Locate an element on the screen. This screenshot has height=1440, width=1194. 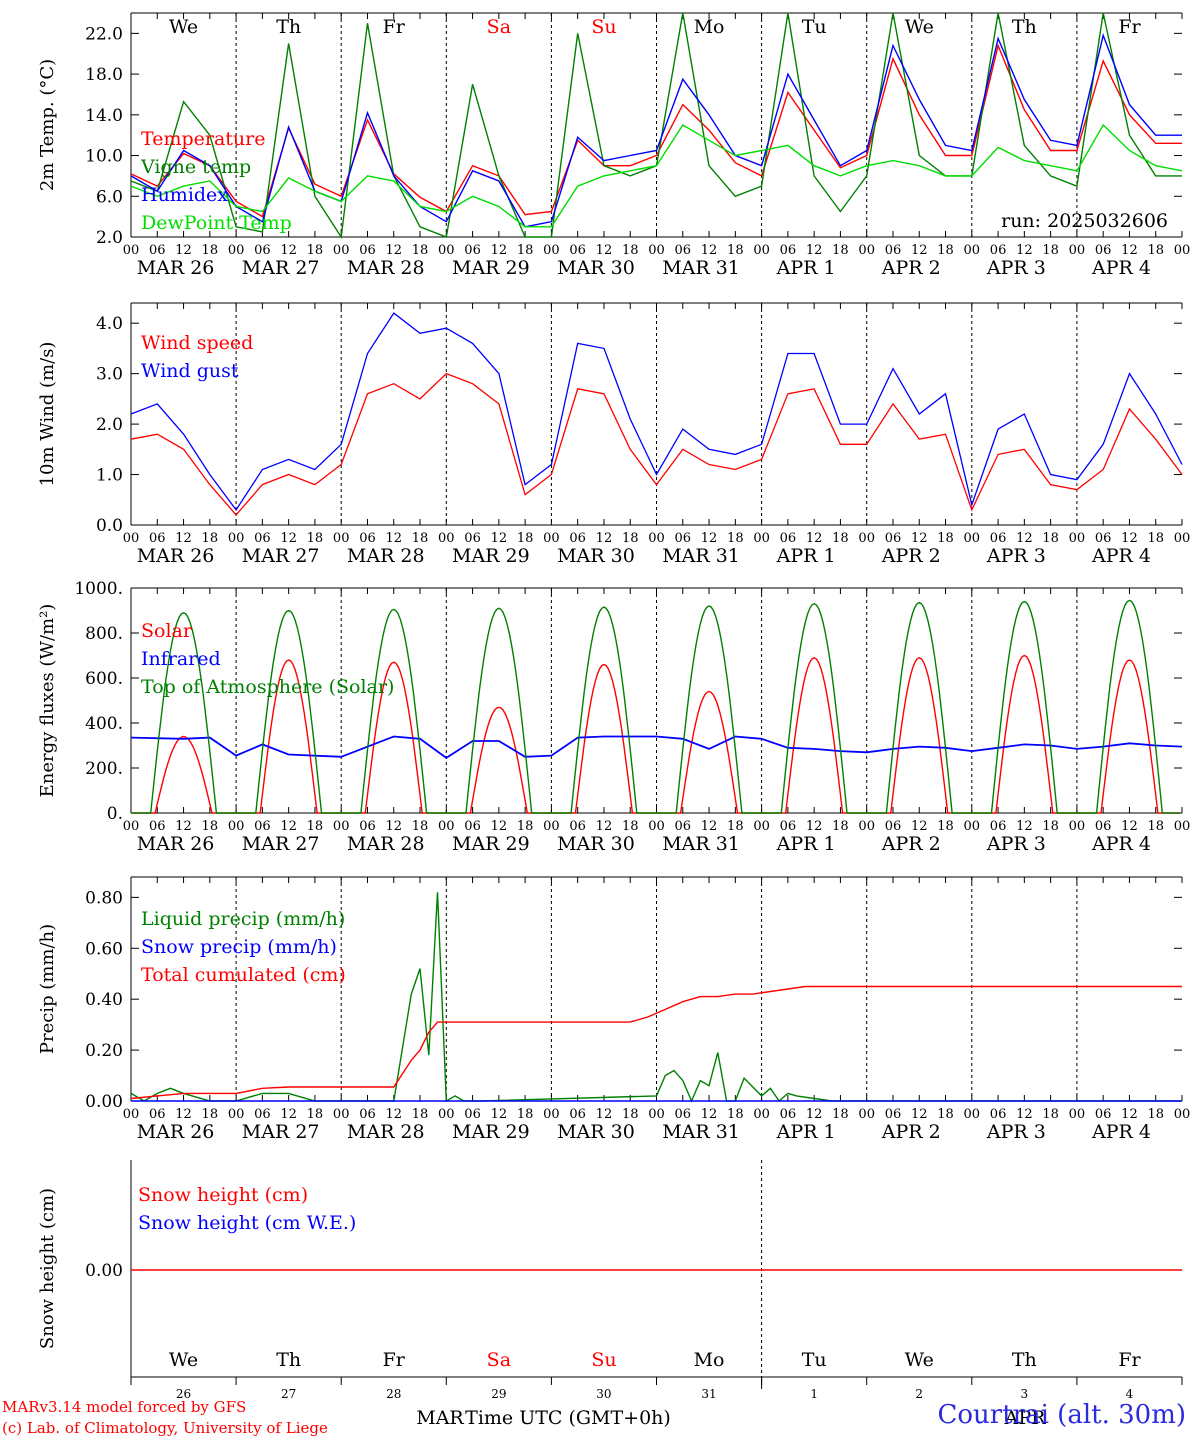
temp-series-line is located at coordinates (656, 130).